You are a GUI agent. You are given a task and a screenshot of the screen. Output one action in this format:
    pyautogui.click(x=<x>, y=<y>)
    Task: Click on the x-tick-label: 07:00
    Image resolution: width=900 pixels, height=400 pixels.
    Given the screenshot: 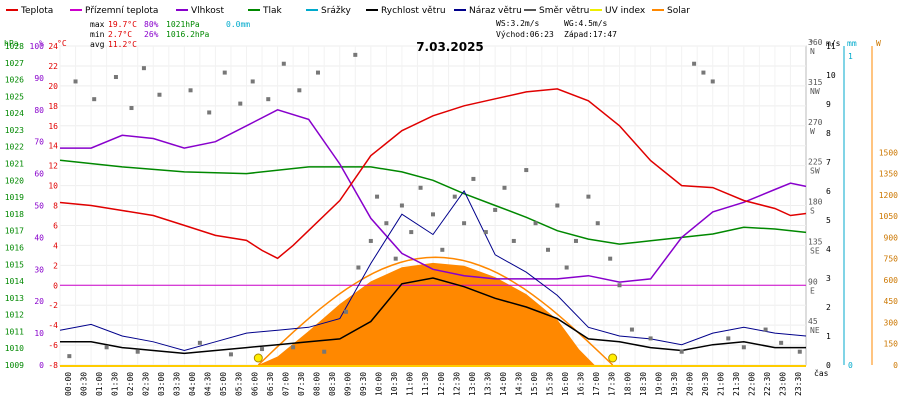 What is the action you would take?
    pyautogui.click(x=285, y=384)
    